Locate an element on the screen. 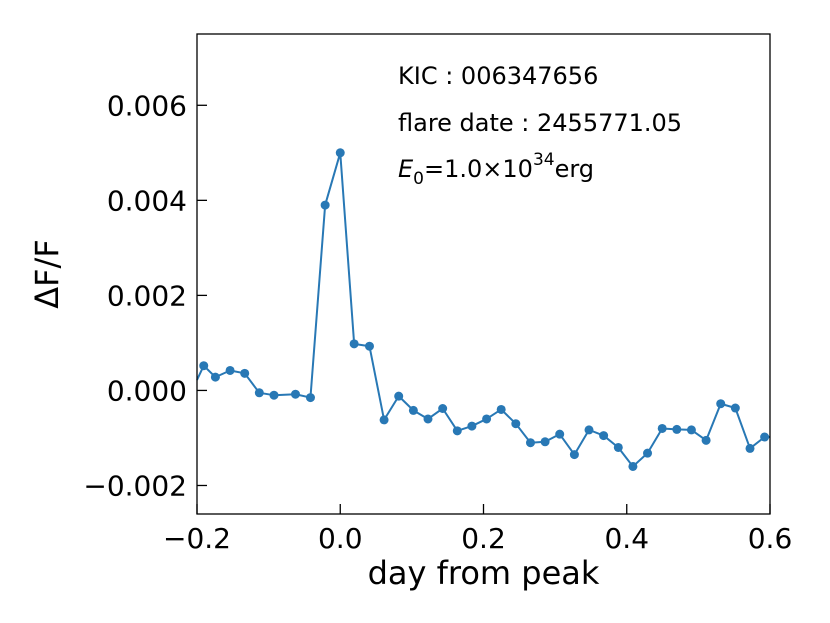 The image size is (830, 623). energy-symbol: E is located at coordinates (406, 169).